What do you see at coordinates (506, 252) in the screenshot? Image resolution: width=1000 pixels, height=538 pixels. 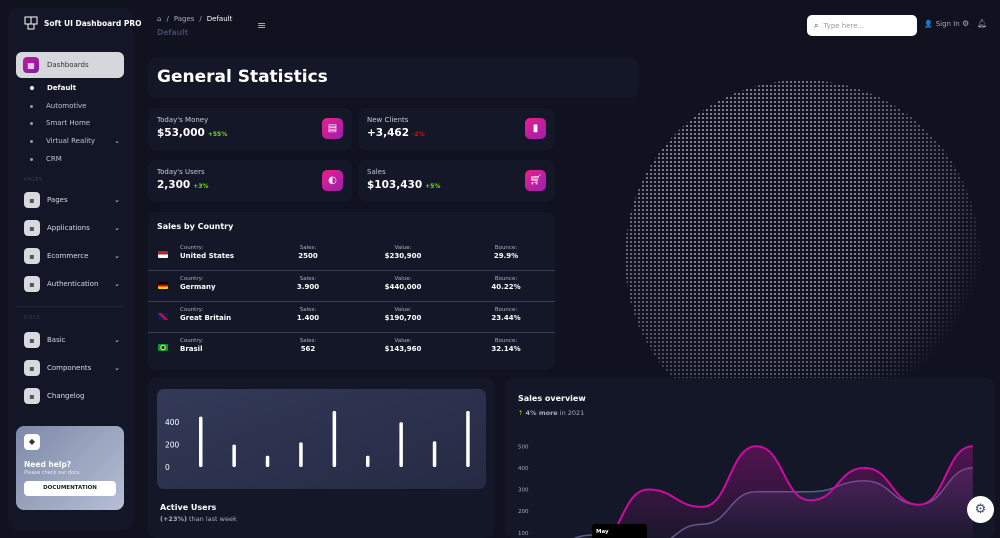 I see `bounce-cell: Bounce: 29.9%` at bounding box center [506, 252].